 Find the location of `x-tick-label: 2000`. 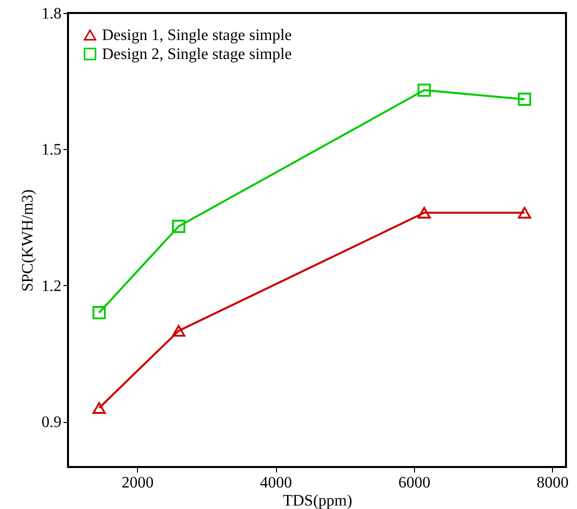

x-tick-label: 2000 is located at coordinates (138, 483).